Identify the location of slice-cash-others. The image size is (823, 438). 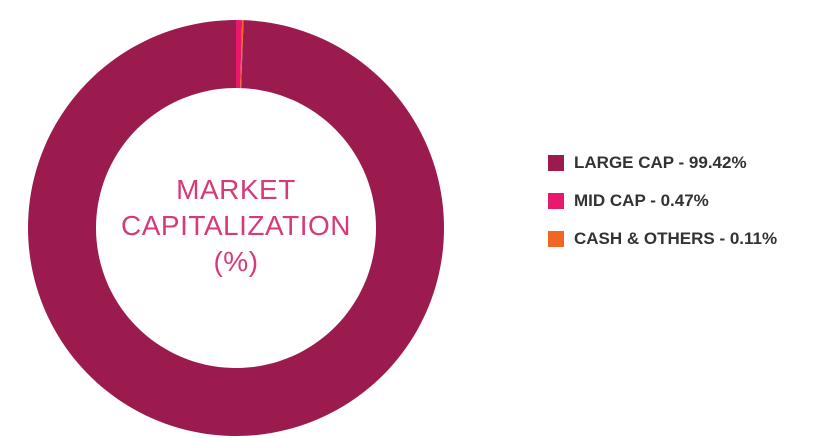
(242, 54).